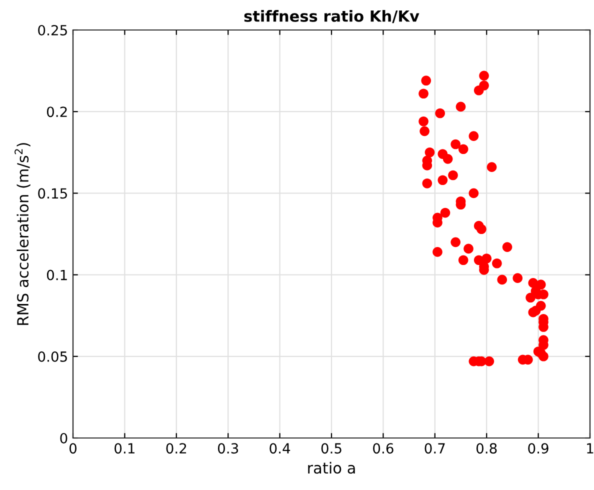 This screenshot has width=594, height=490. What do you see at coordinates (331, 448) in the screenshot?
I see `x-tick-label: 0.5` at bounding box center [331, 448].